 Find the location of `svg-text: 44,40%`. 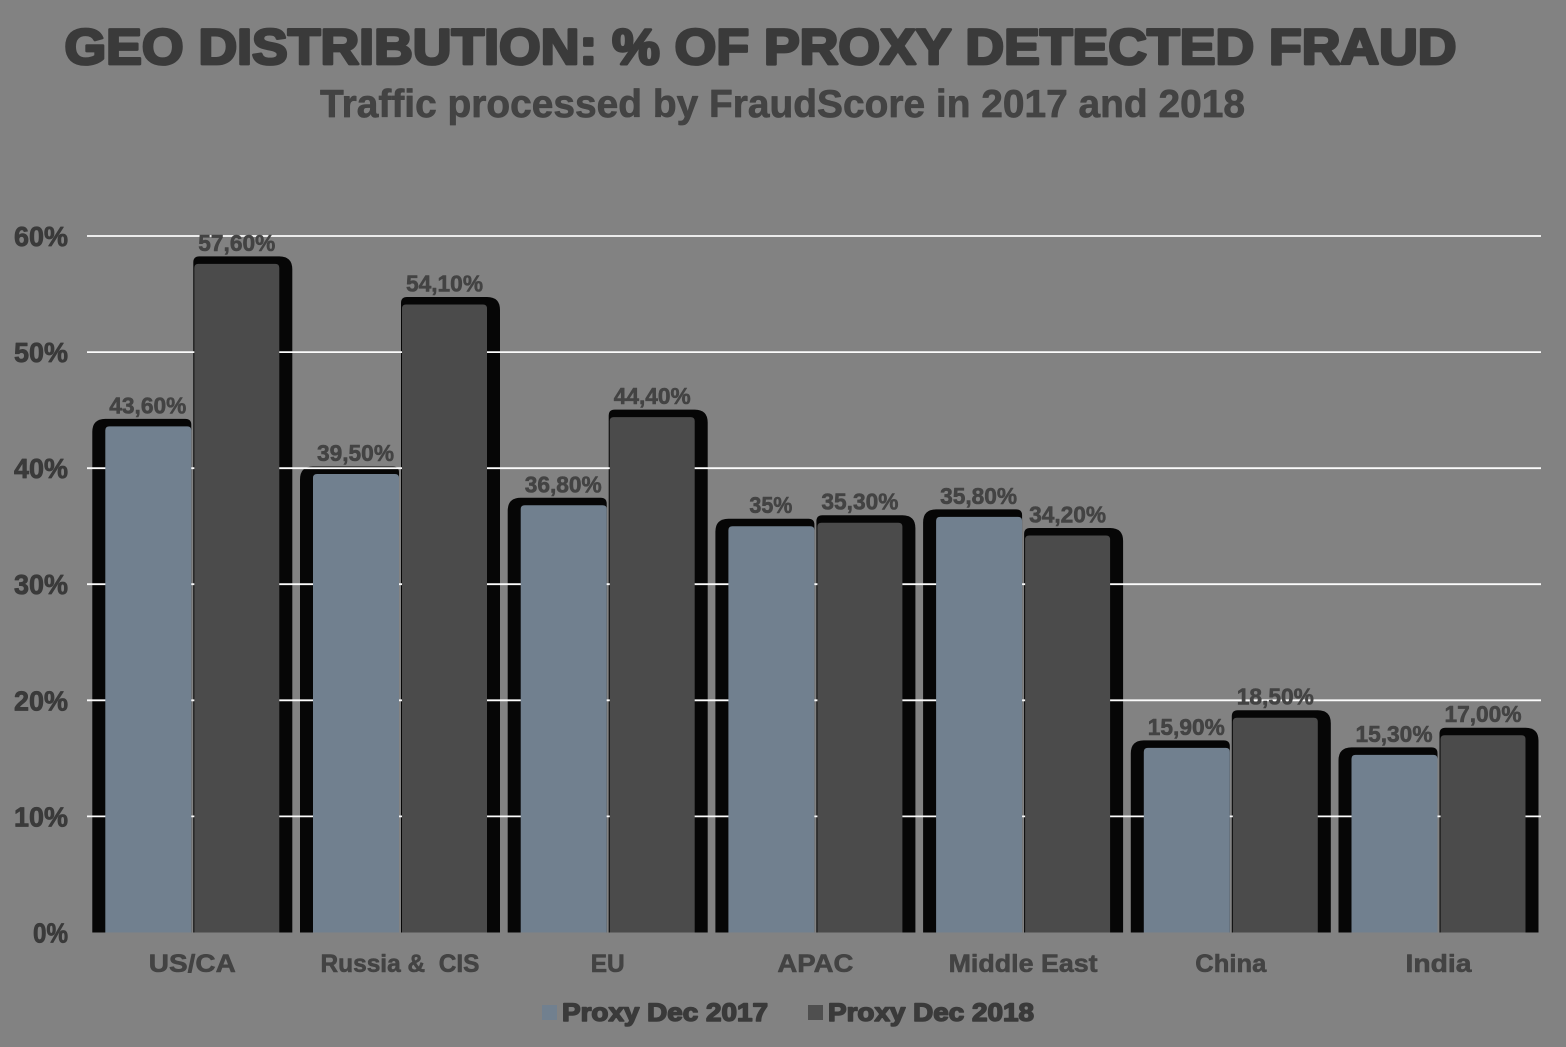

svg-text: 44,40% is located at coordinates (652, 396).